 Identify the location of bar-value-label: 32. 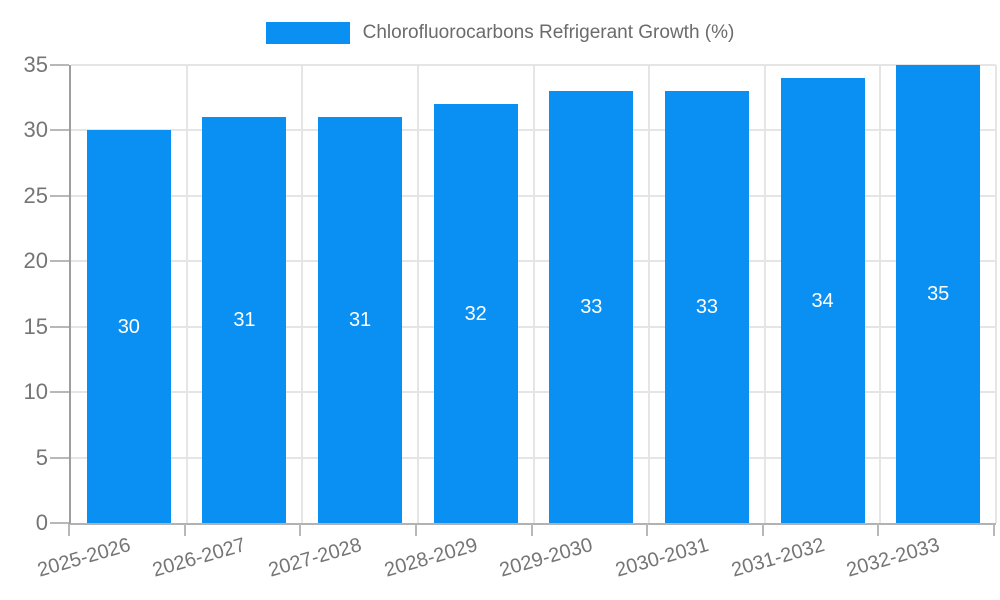
(475, 313).